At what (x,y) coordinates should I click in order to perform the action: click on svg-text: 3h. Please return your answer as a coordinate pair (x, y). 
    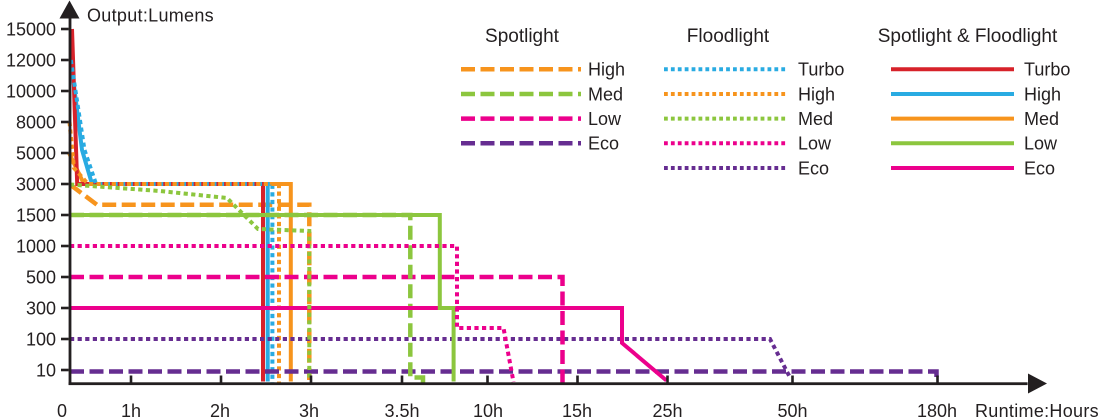
    Looking at the image, I should click on (309, 409).